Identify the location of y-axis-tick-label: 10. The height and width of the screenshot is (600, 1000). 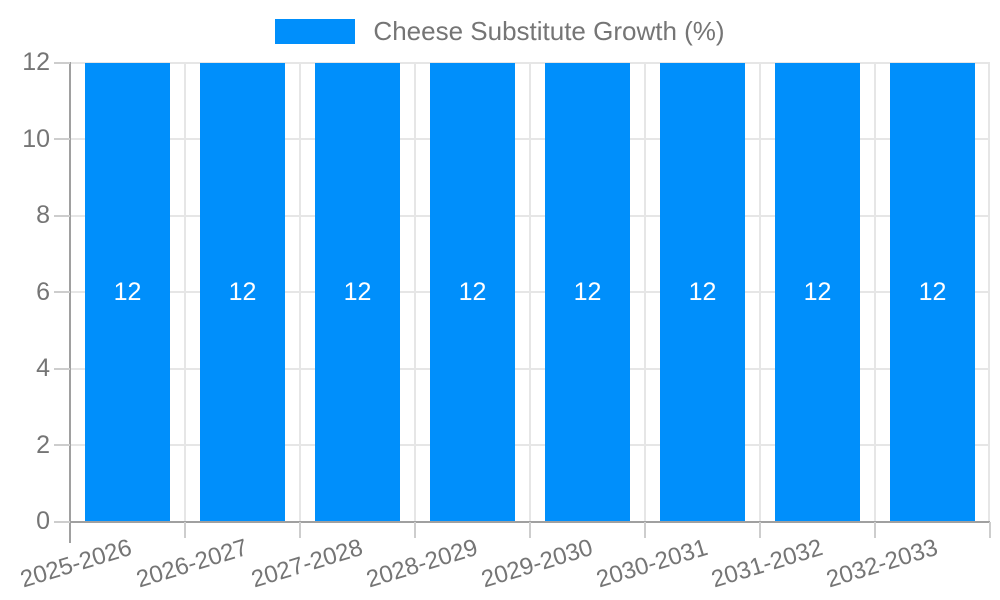
(36, 138).